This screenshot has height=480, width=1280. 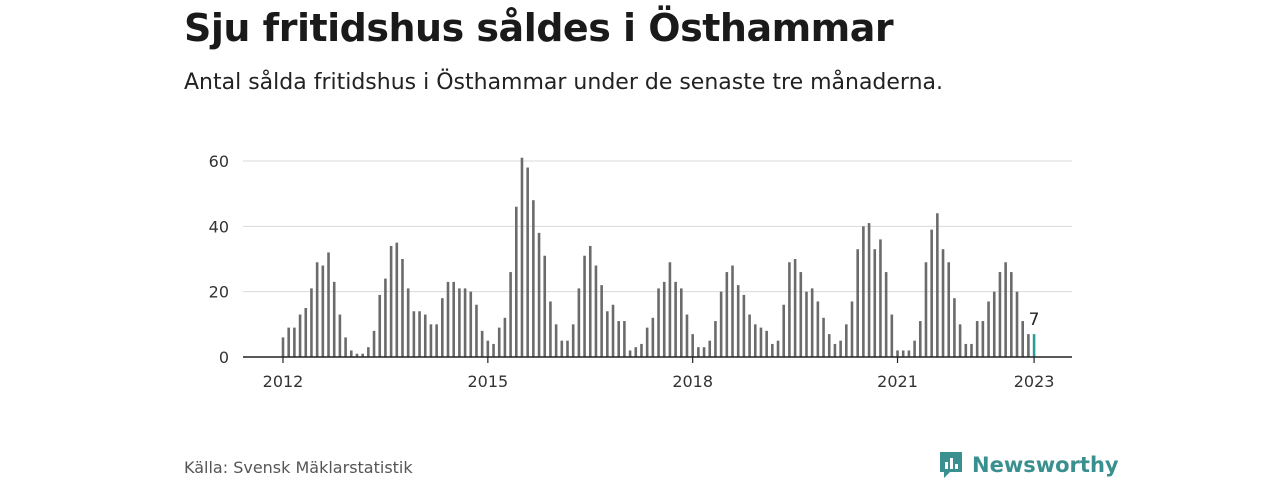 What do you see at coordinates (692, 381) in the screenshot?
I see `x-tick-label: 2018` at bounding box center [692, 381].